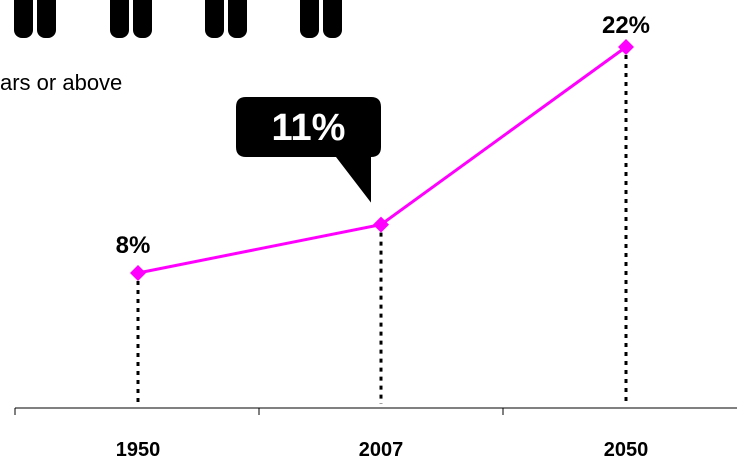 The image size is (737, 461). I want to click on x-tick-label: 2050, so click(626, 450).